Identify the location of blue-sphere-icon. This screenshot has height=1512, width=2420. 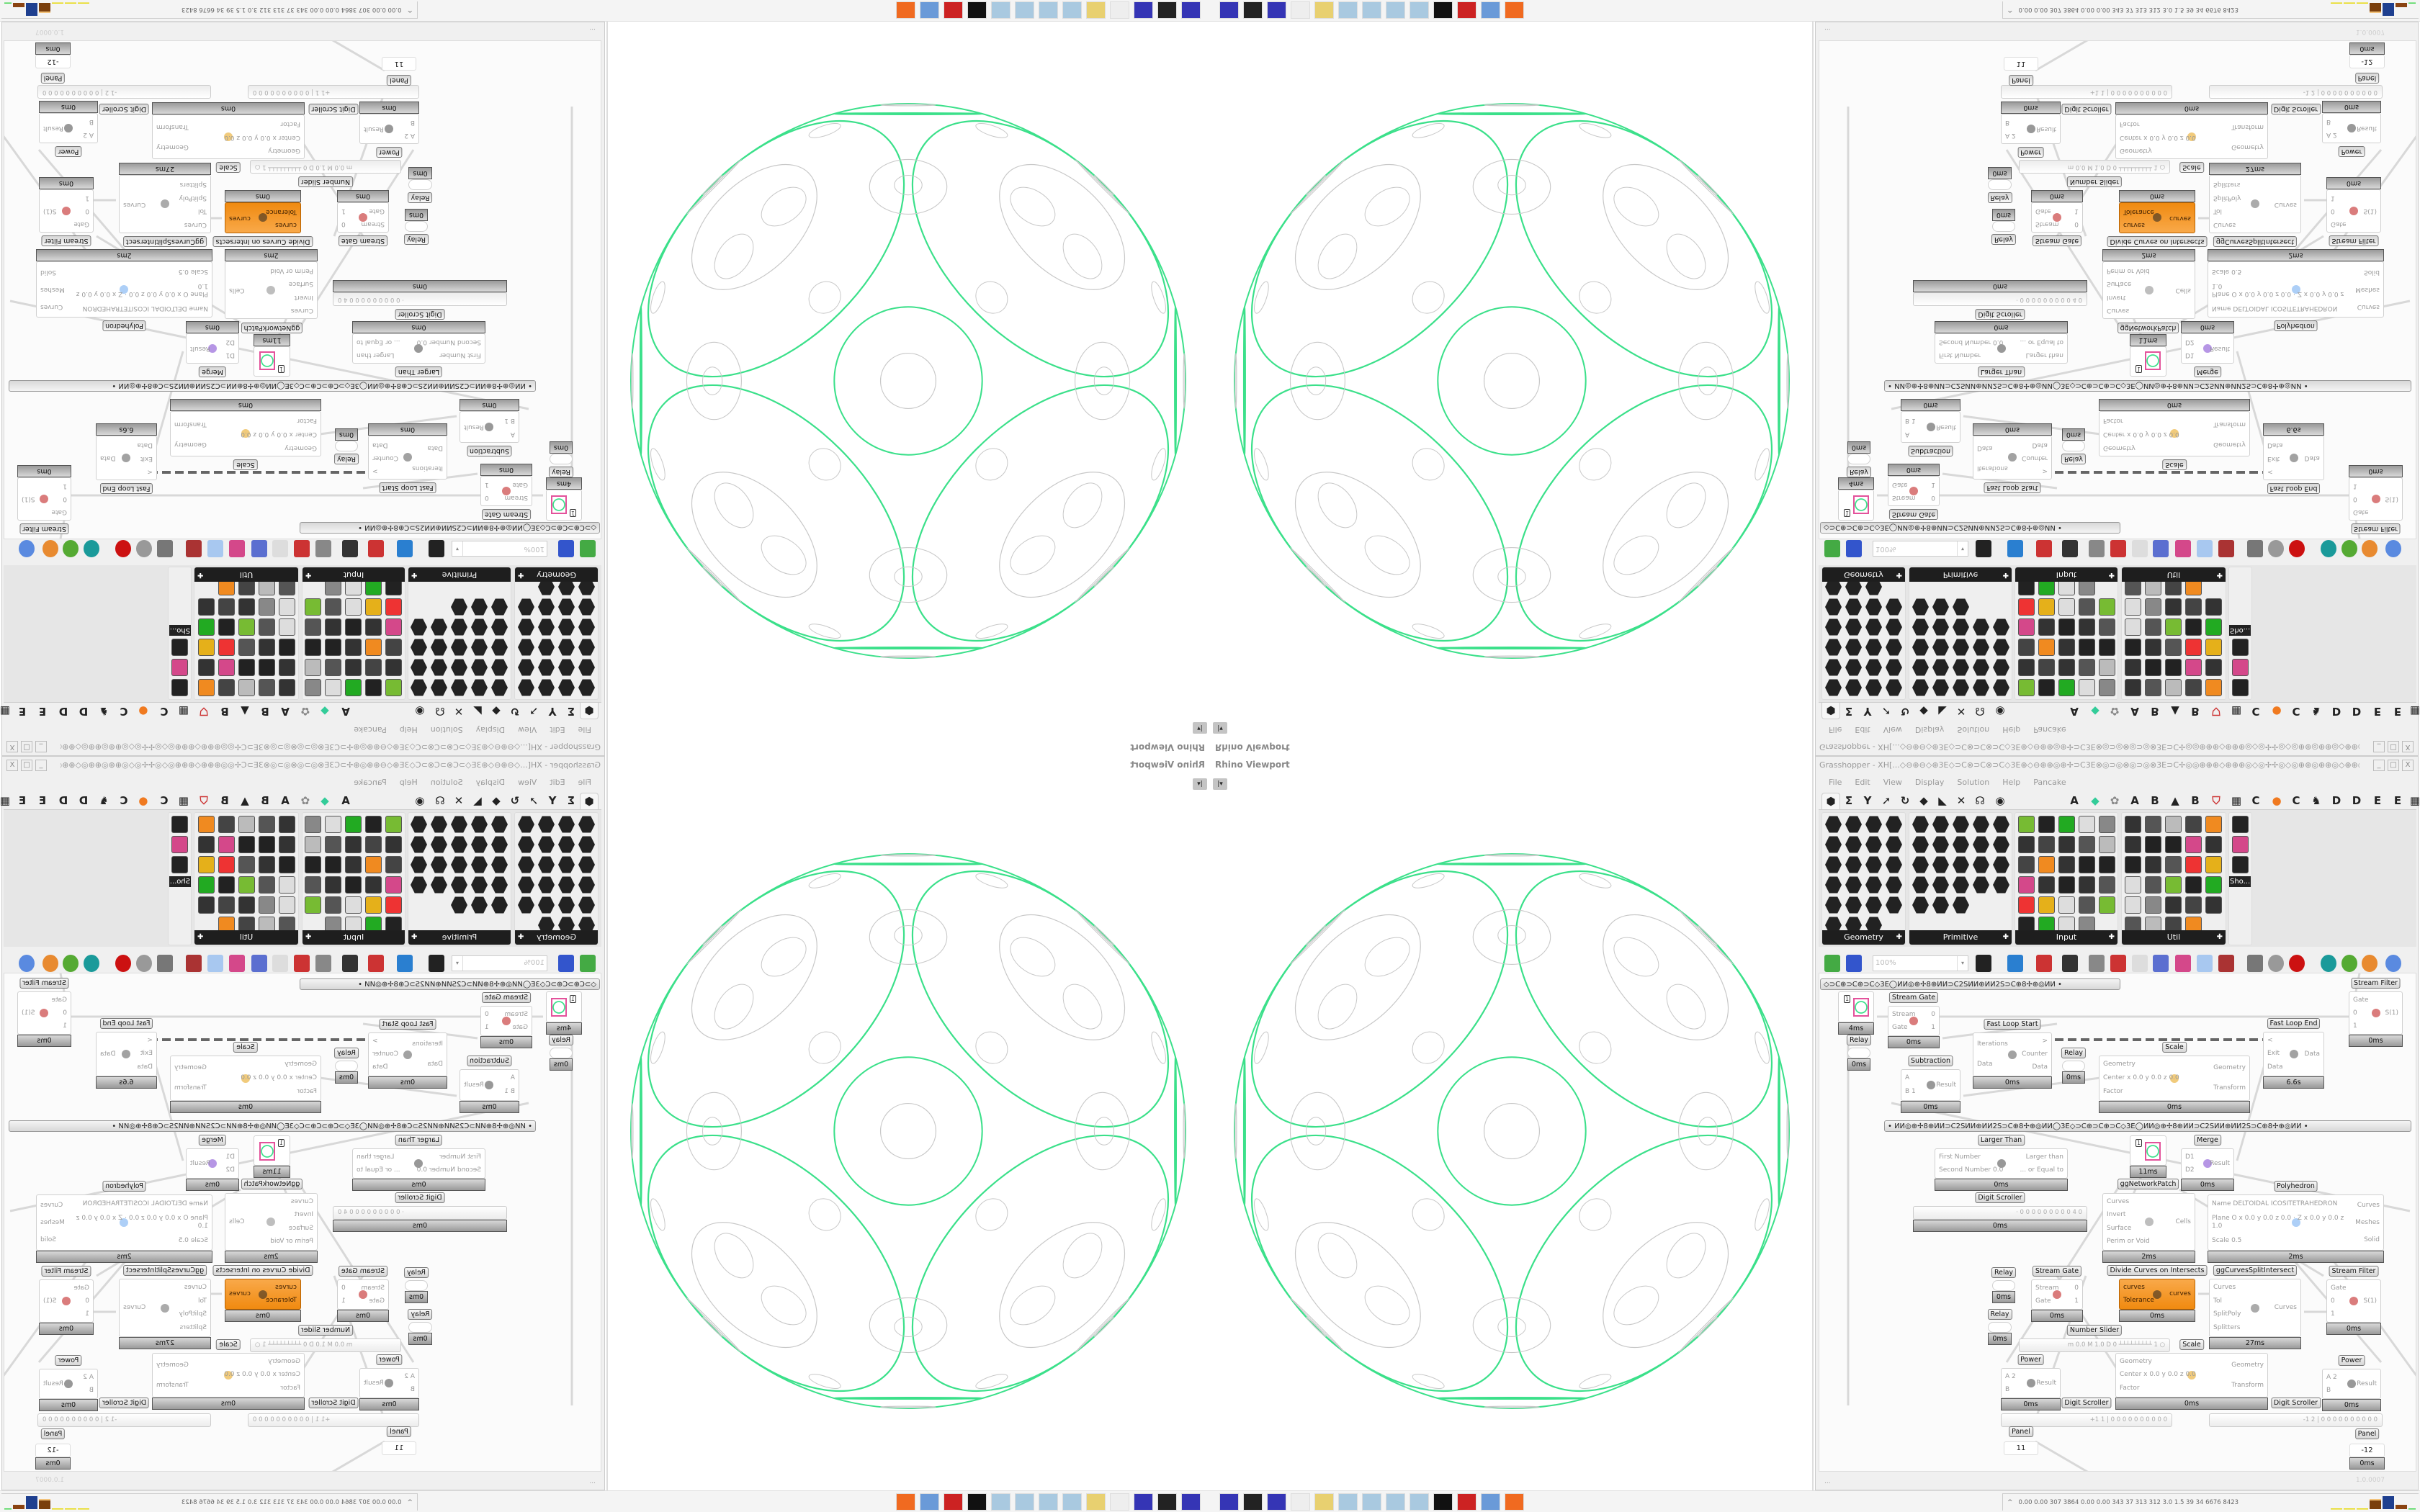
(2393, 548).